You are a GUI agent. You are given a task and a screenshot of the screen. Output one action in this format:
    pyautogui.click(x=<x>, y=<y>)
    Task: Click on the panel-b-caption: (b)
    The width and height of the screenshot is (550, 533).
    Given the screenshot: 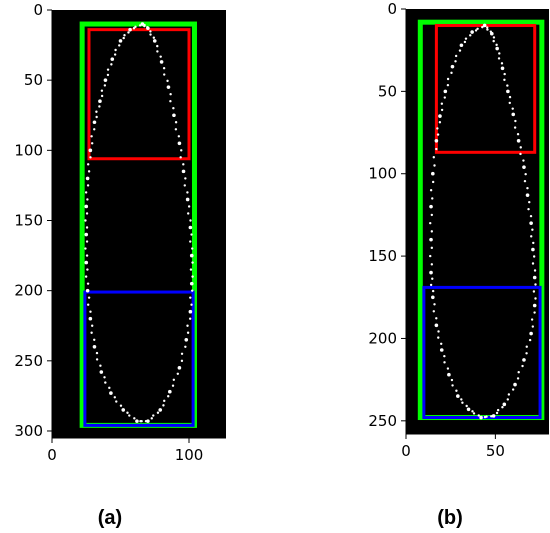 What is the action you would take?
    pyautogui.click(x=450, y=518)
    